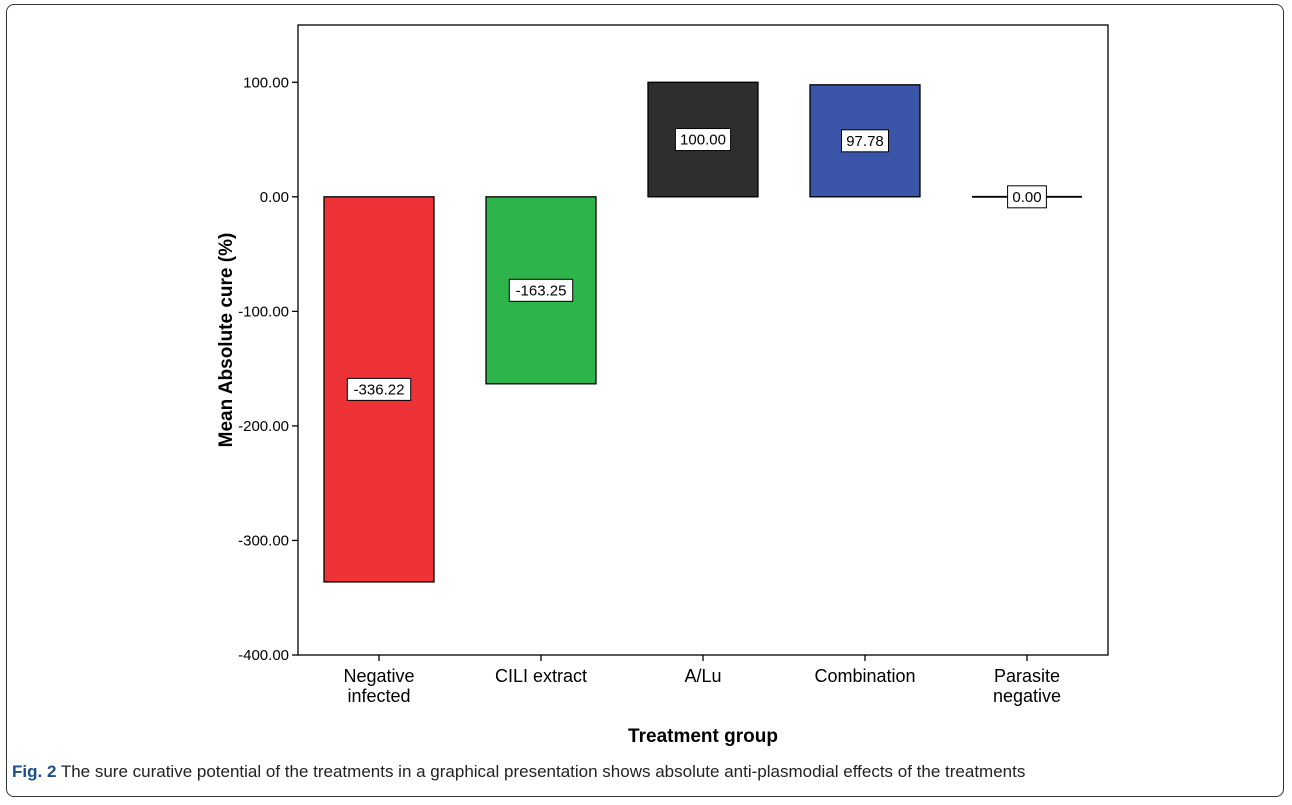 Image resolution: width=1292 pixels, height=805 pixels. What do you see at coordinates (268, 369) in the screenshot?
I see `y-axis: 100.00 0.00 -100.00 -200.00 -300.00 -400.00` at bounding box center [268, 369].